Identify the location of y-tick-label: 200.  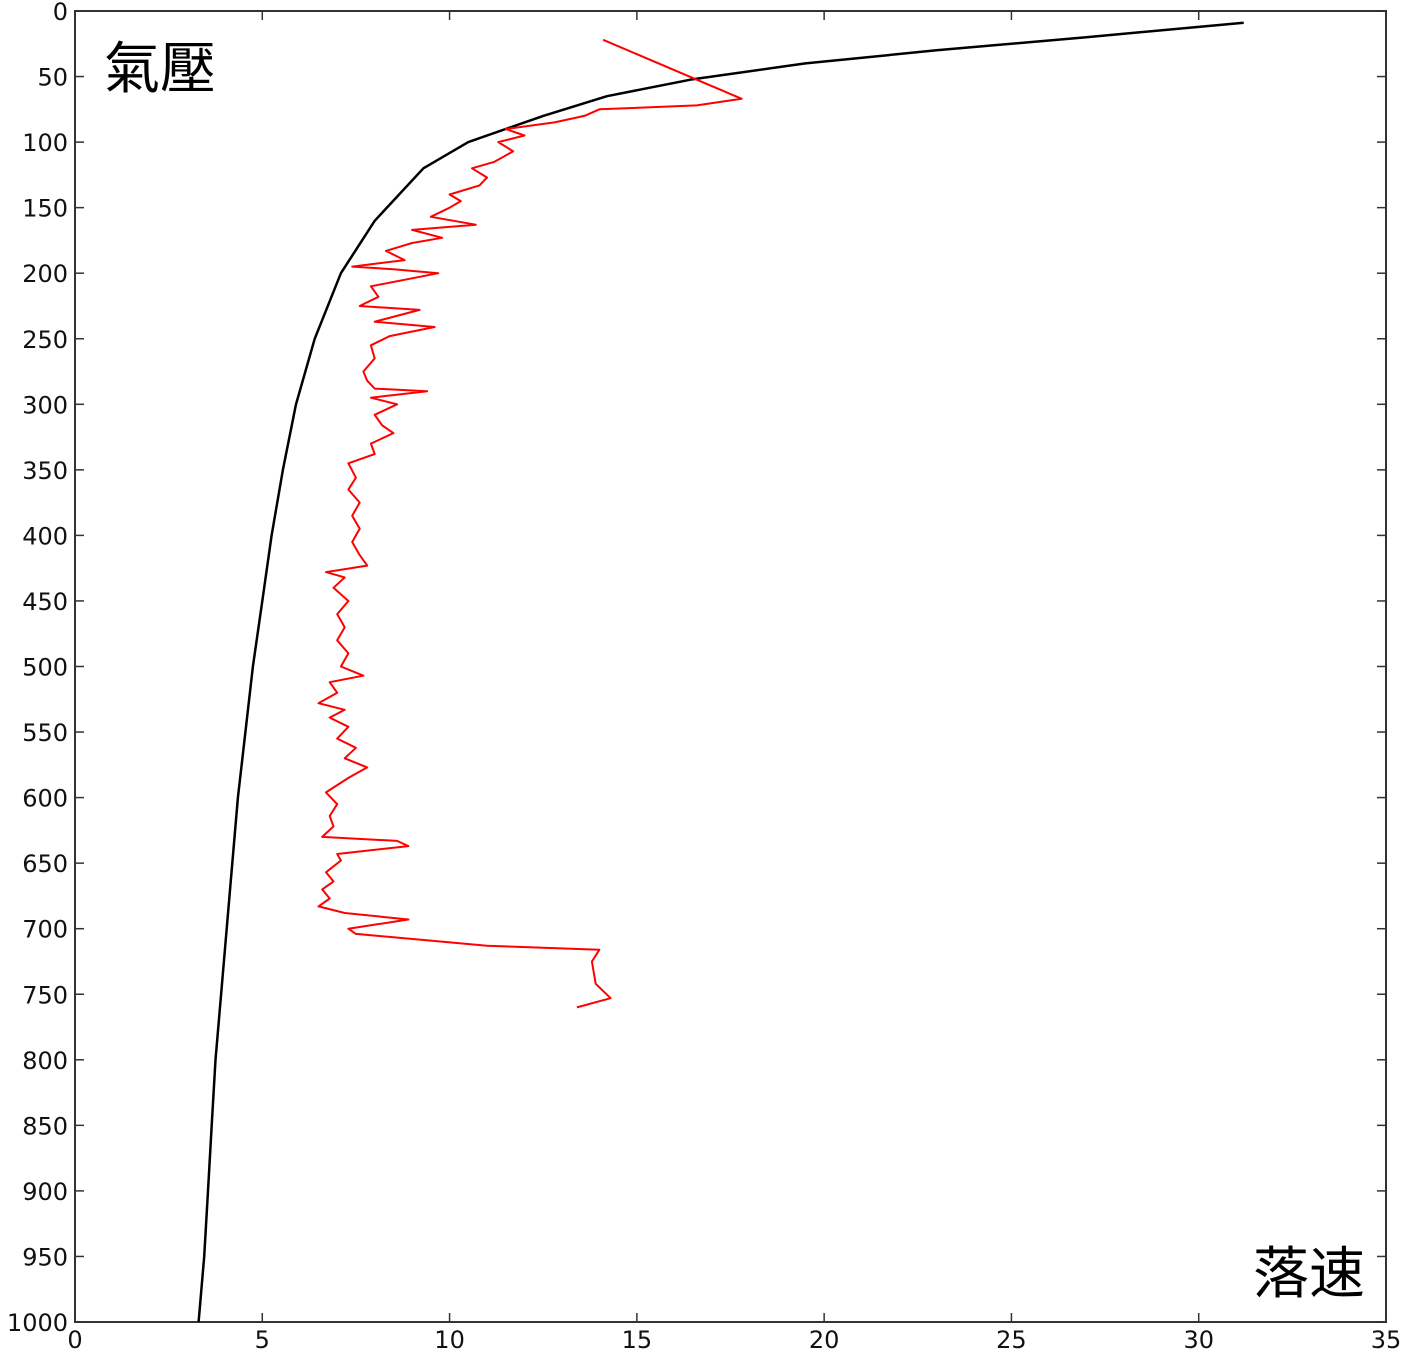
(45, 274).